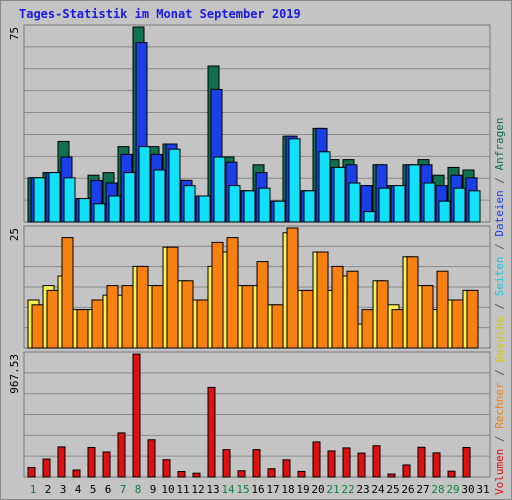 The height and width of the screenshot is (500, 512). What do you see at coordinates (93, 489) in the screenshot?
I see `x-tick-label: 5` at bounding box center [93, 489].